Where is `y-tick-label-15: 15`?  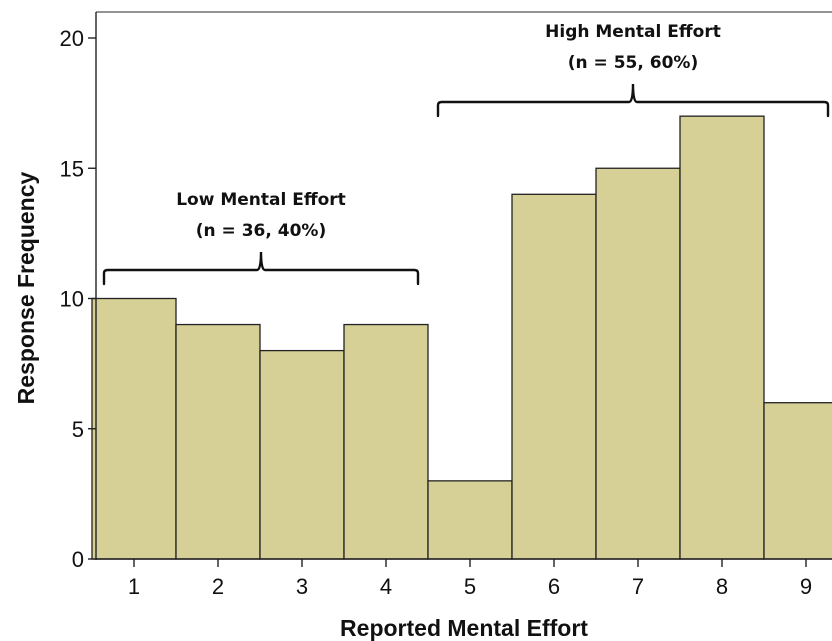
y-tick-label-15: 15 is located at coordinates (72, 168).